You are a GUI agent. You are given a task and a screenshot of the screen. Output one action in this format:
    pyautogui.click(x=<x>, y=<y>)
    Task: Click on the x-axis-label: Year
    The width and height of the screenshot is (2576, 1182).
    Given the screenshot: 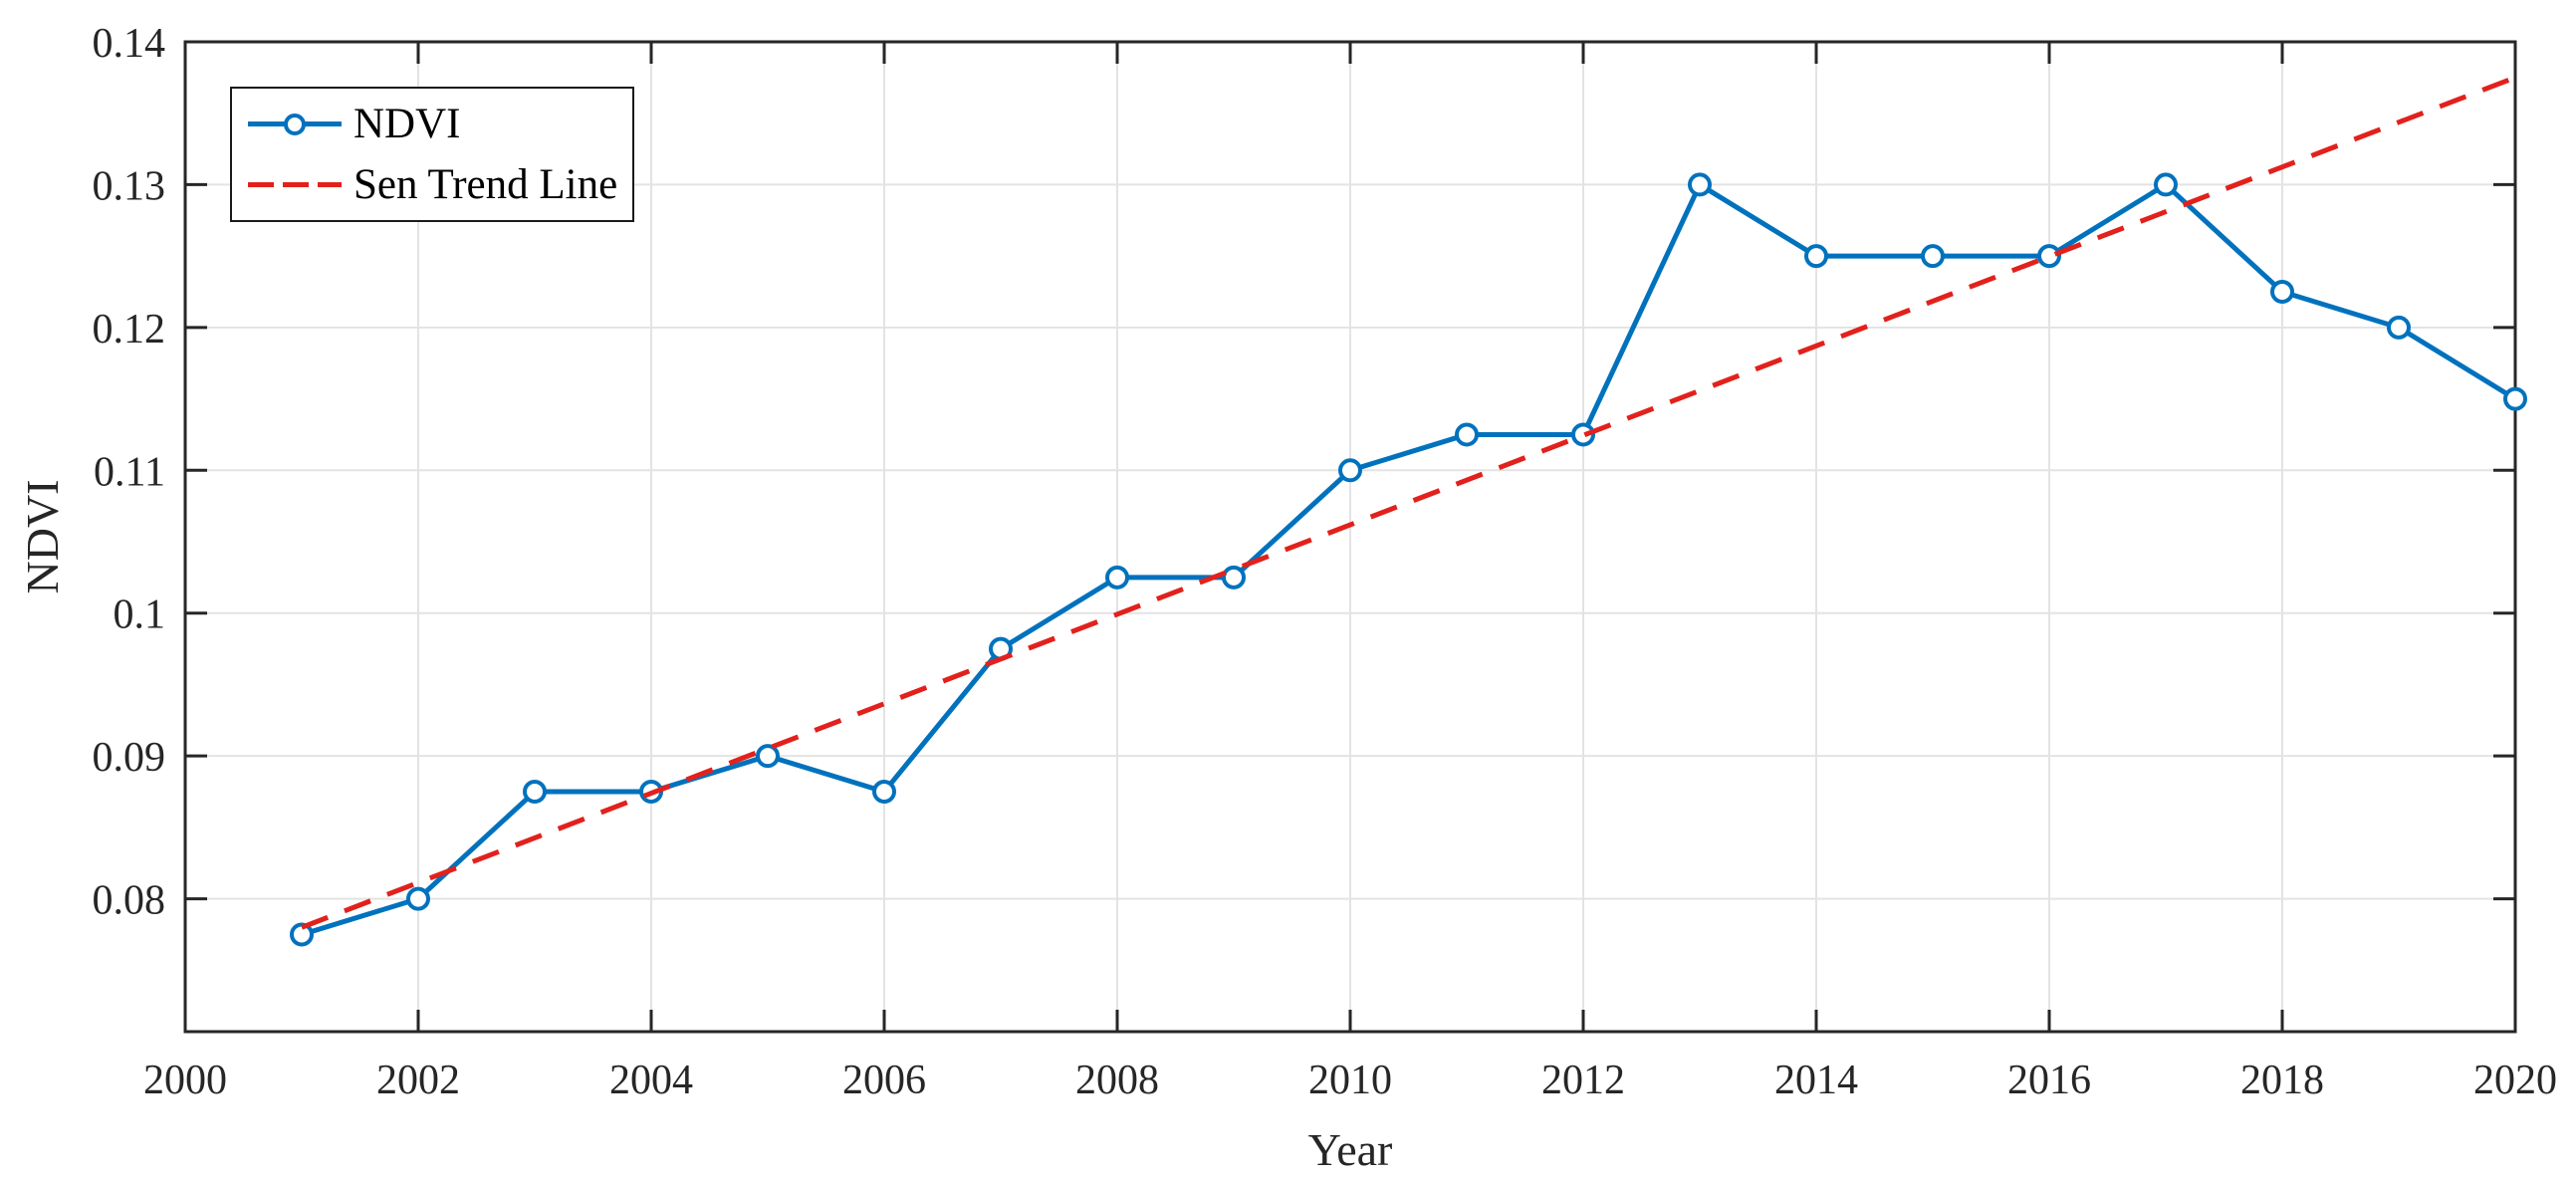 What is the action you would take?
    pyautogui.click(x=1350, y=1149)
    